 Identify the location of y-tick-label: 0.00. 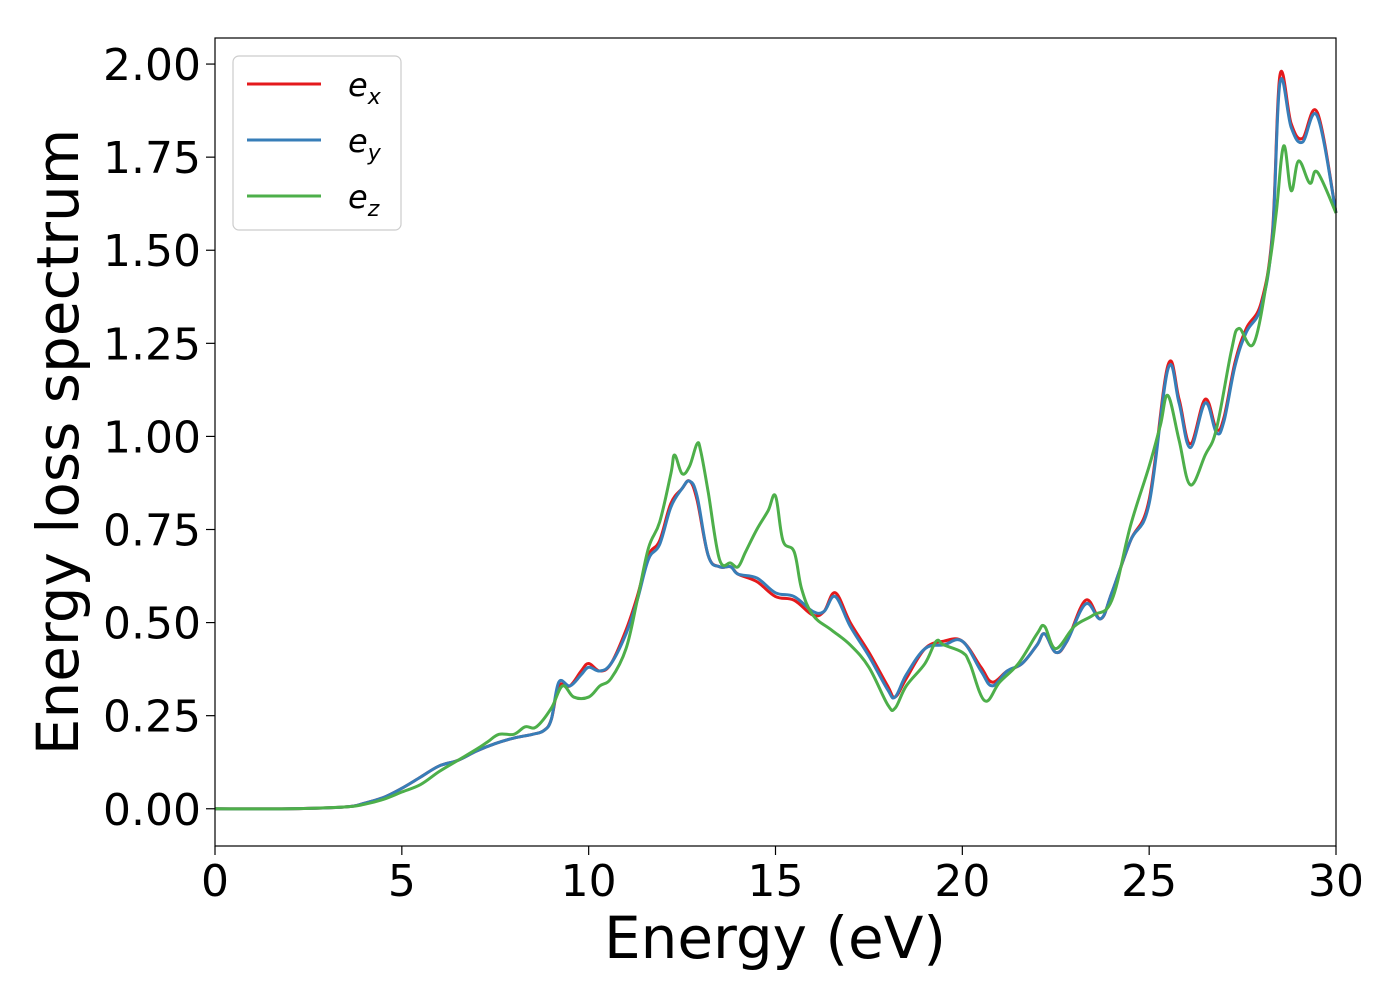
(152, 810).